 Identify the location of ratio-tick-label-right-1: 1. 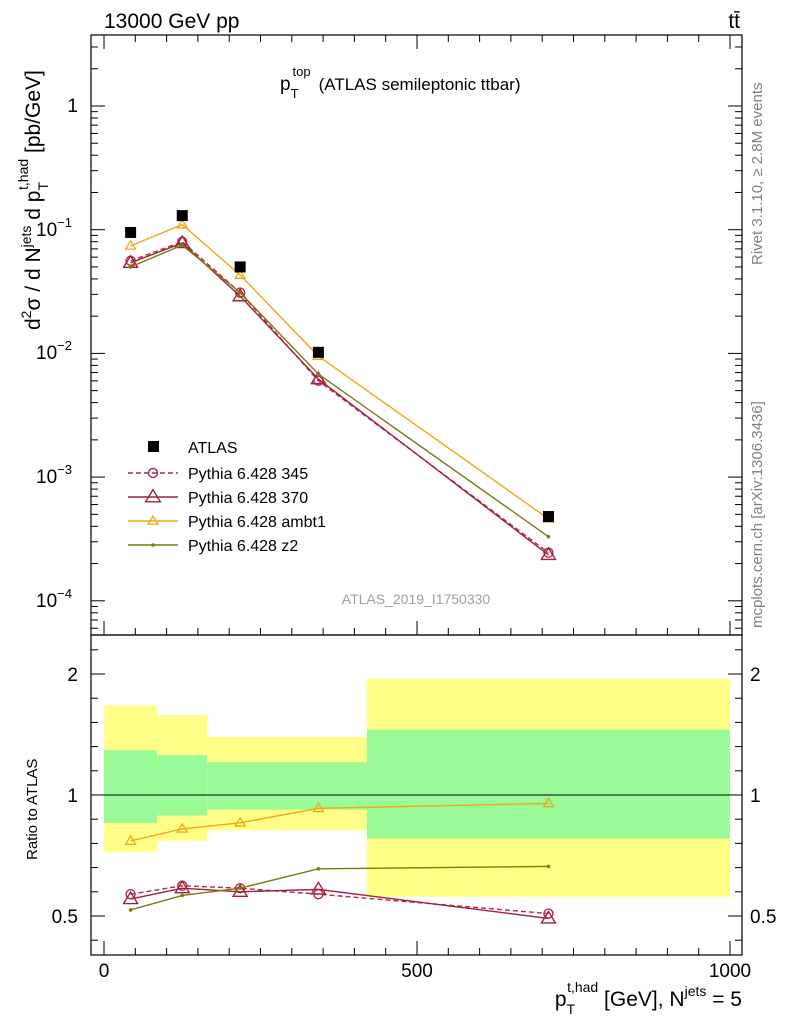
(755, 796).